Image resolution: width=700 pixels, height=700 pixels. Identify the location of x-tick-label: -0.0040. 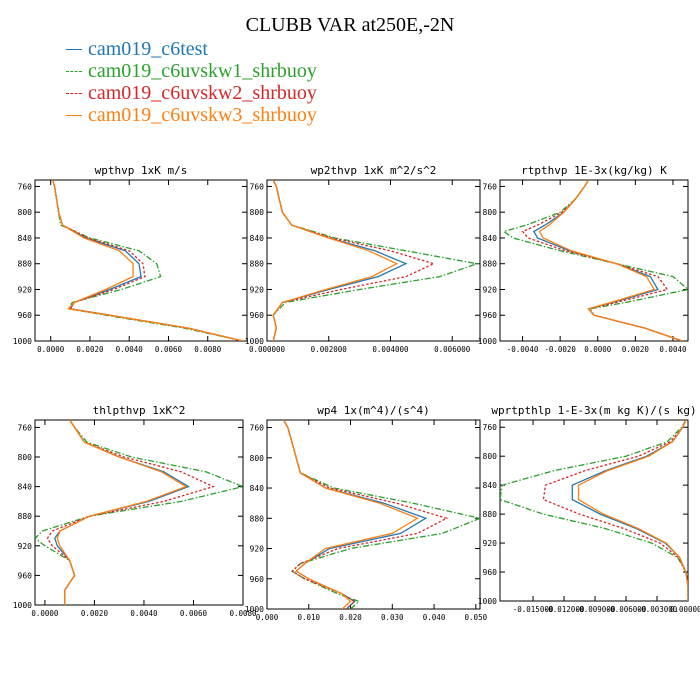
(523, 349).